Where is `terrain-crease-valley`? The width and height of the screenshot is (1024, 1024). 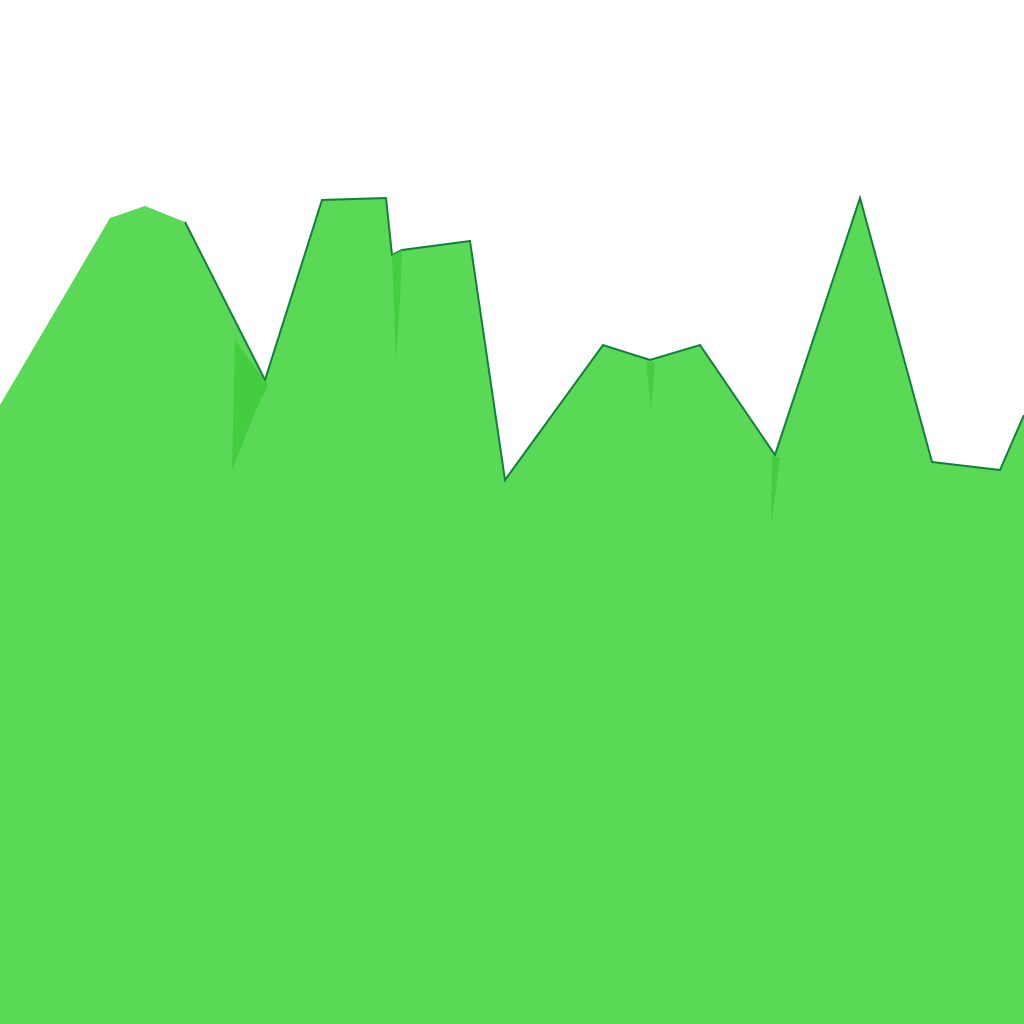
terrain-crease-valley is located at coordinates (650, 386).